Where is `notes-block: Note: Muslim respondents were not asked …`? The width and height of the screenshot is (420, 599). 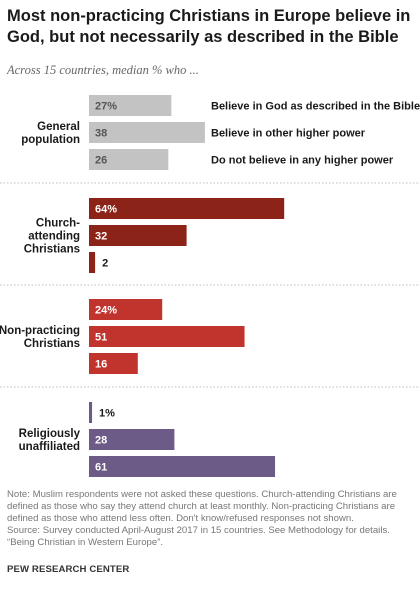 notes-block: Note: Muslim respondents were not asked … is located at coordinates (212, 519).